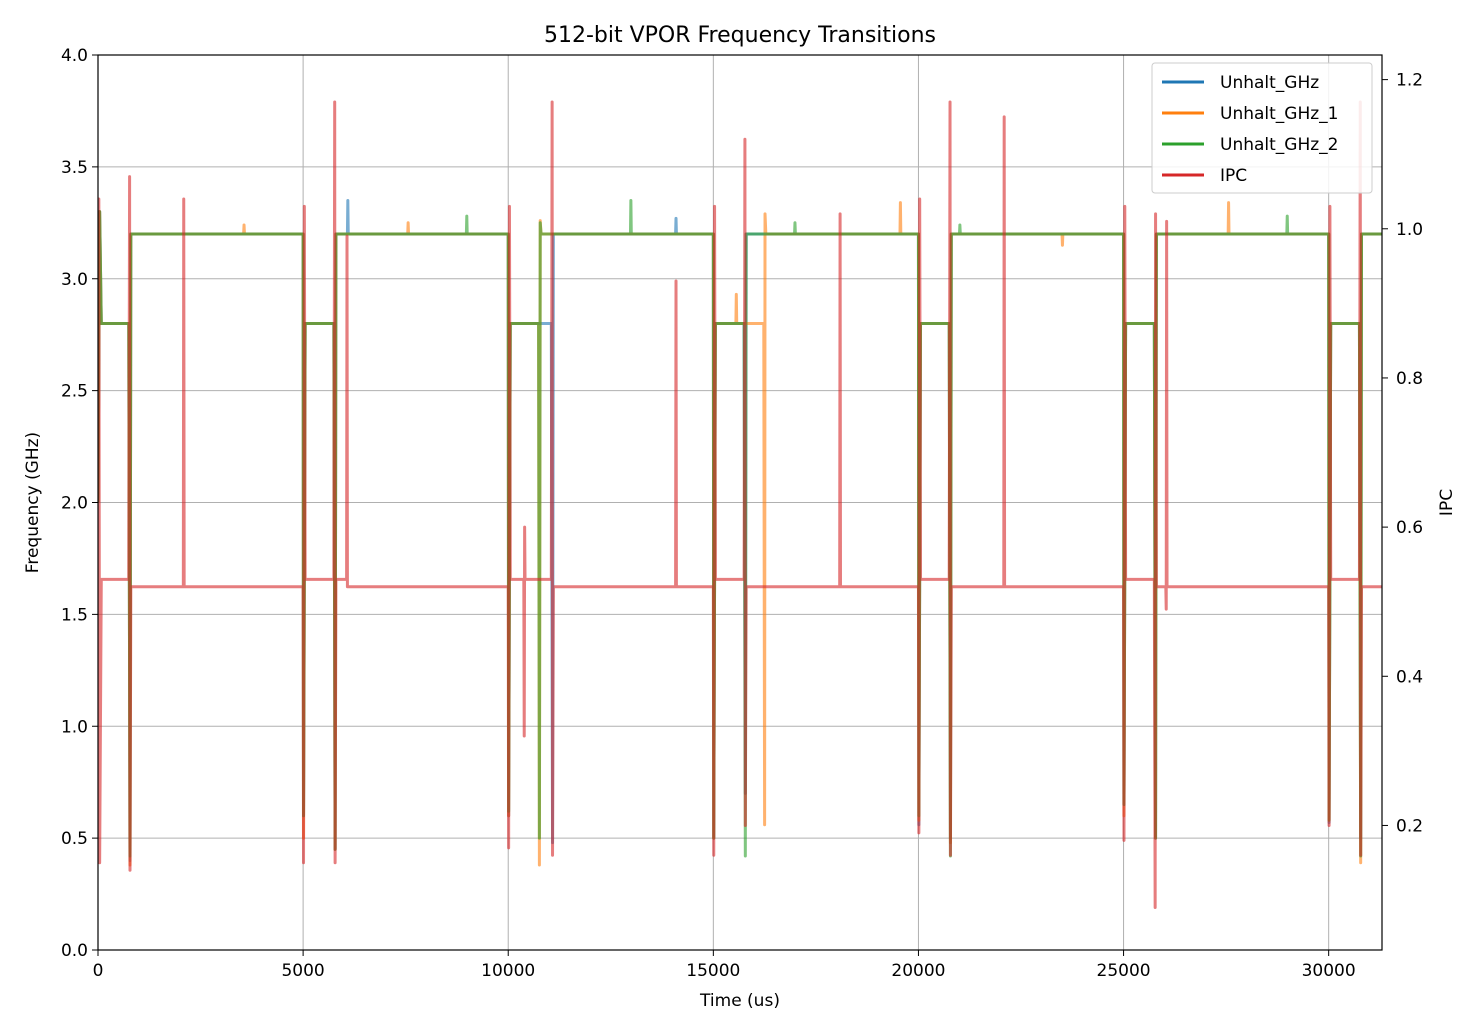  What do you see at coordinates (74, 280) in the screenshot?
I see `y-tick-label: 3.0` at bounding box center [74, 280].